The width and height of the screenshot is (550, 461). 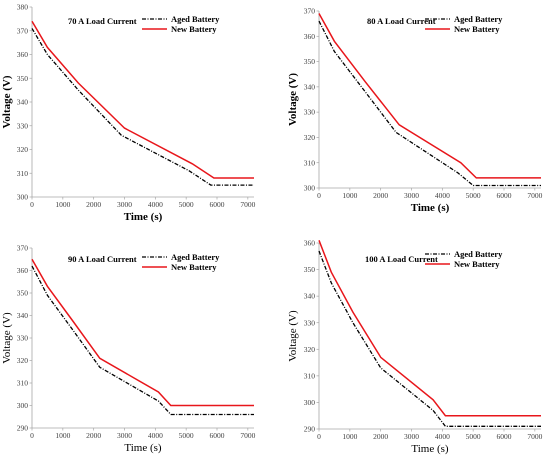 What do you see at coordinates (23, 7) in the screenshot?
I see `y-tick-label: 380` at bounding box center [23, 7].